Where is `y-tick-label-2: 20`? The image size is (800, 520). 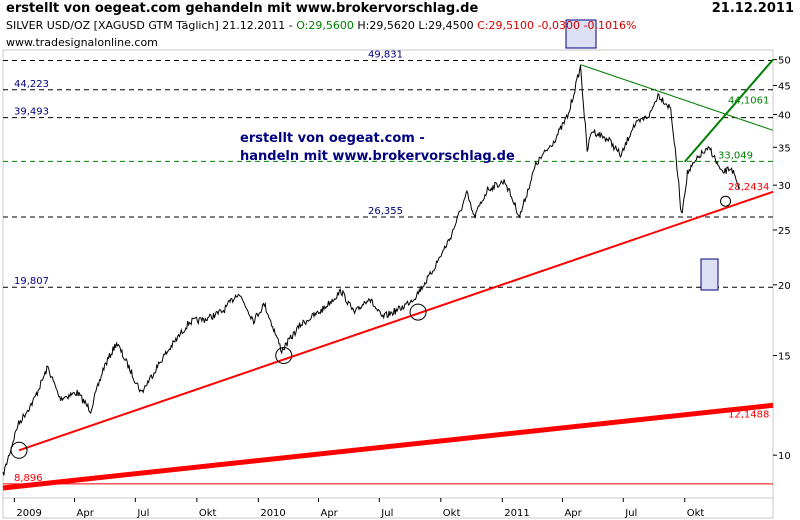 y-tick-label-2: 20 is located at coordinates (784, 286).